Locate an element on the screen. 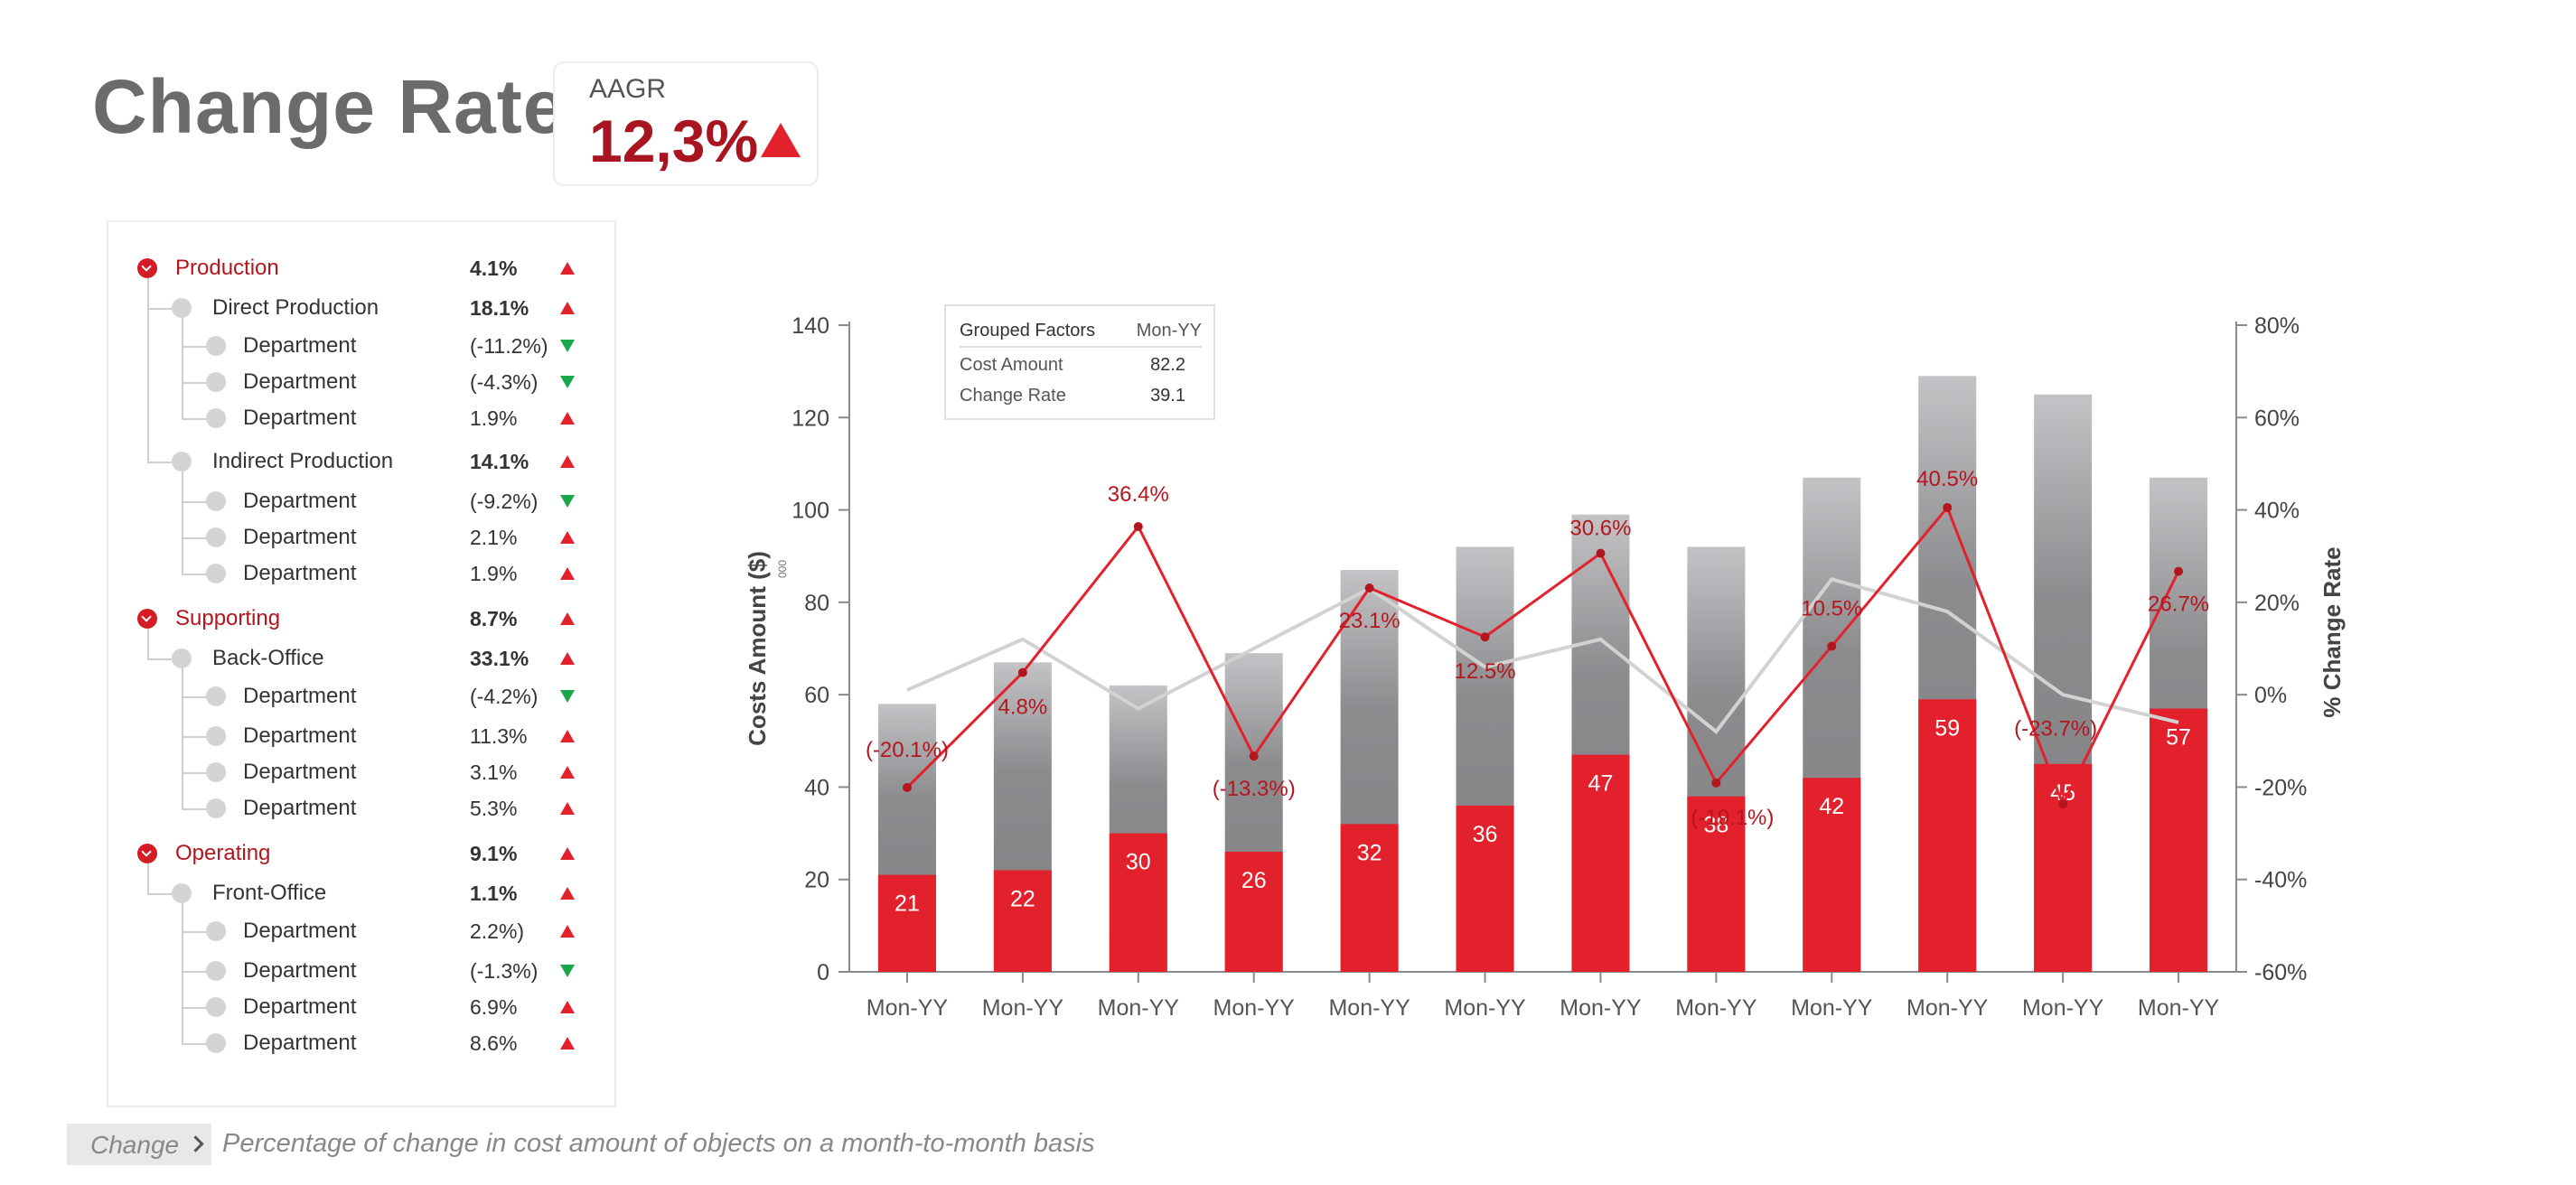  y-tick-label: 80 is located at coordinates (816, 603).